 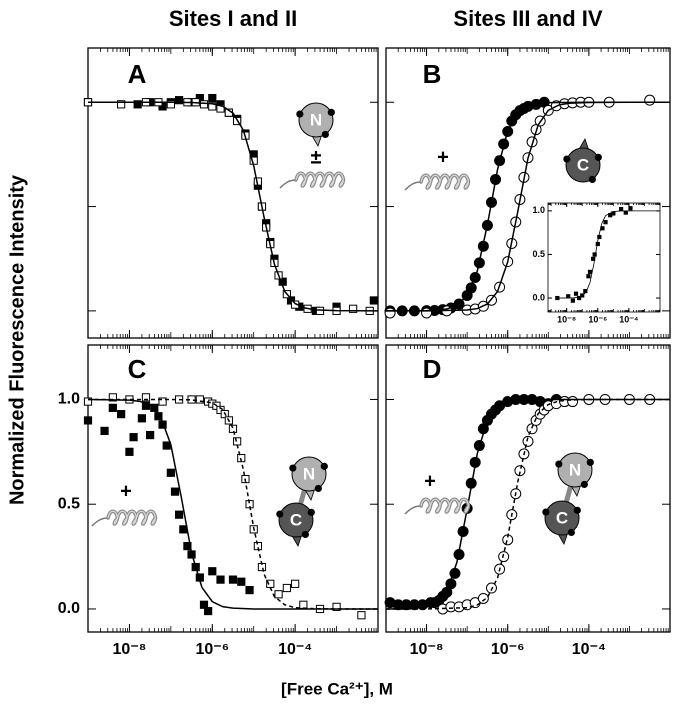 What do you see at coordinates (69, 503) in the screenshot?
I see `y-tick-label: 0.5` at bounding box center [69, 503].